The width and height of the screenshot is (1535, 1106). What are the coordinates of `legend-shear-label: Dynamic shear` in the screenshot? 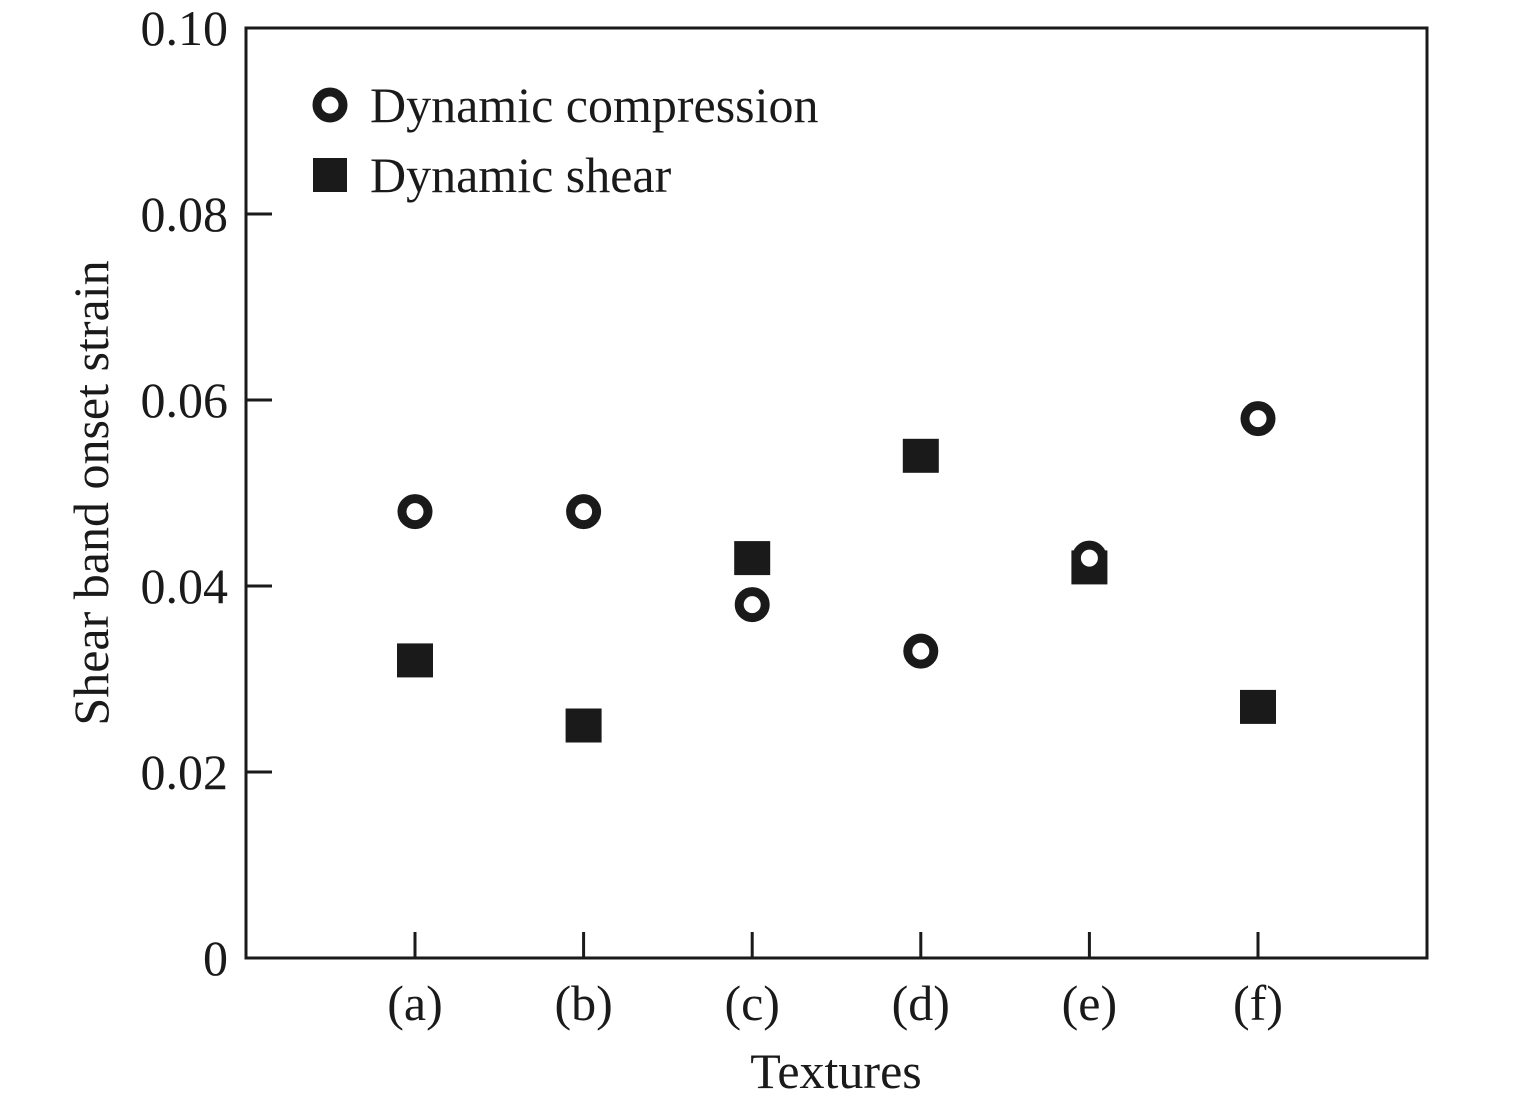 It's located at (521, 175).